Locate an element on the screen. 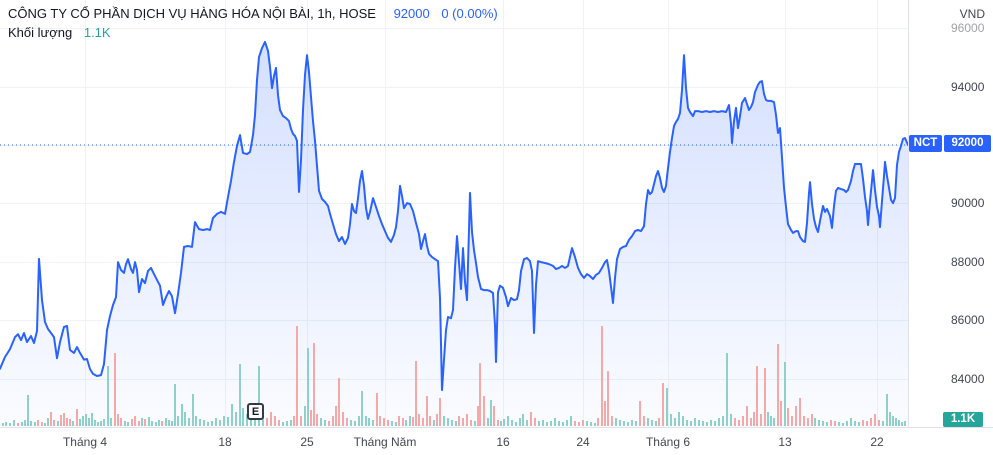 This screenshot has height=455, width=993. x-axis-tick-label: Tháng Năm is located at coordinates (385, 442).